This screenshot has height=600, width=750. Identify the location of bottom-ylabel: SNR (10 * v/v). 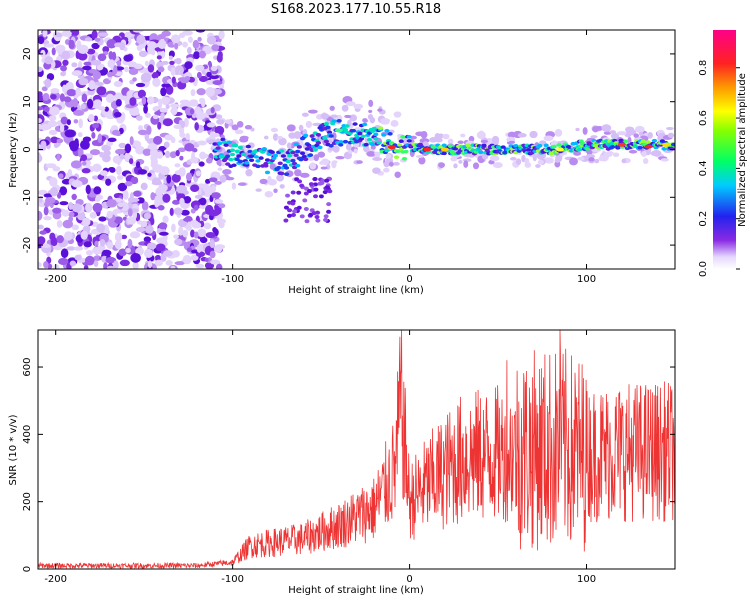
(13, 449).